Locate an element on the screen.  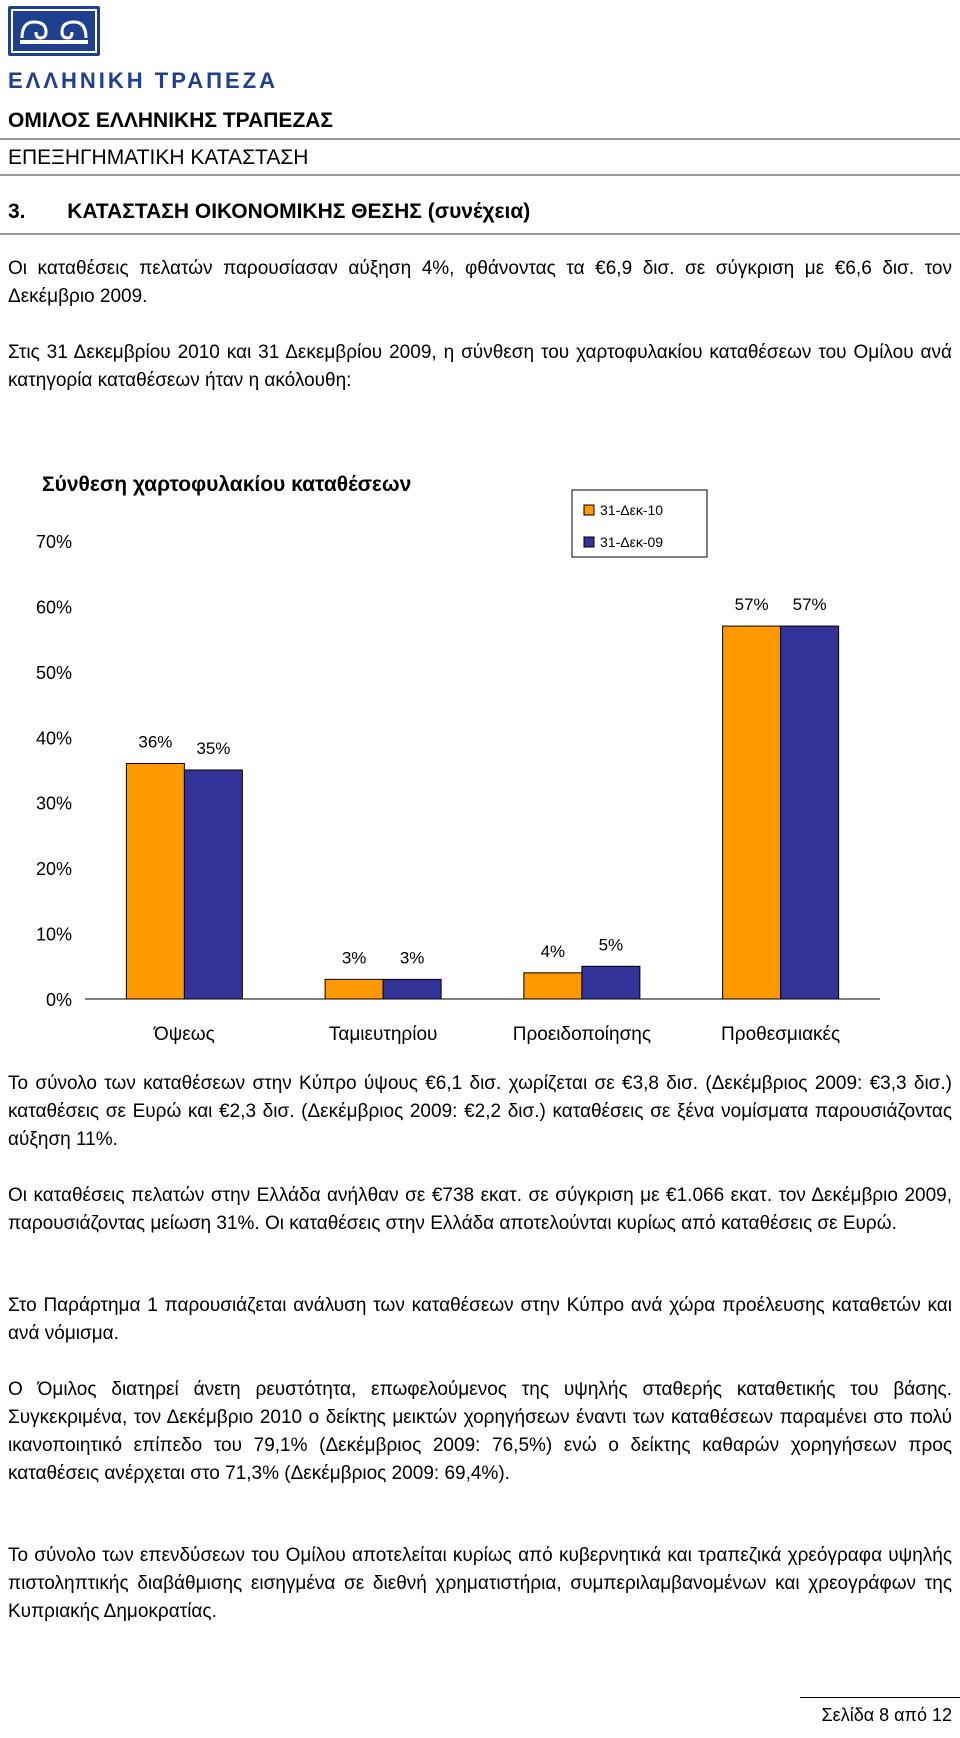
data-label: 5% is located at coordinates (611, 944).